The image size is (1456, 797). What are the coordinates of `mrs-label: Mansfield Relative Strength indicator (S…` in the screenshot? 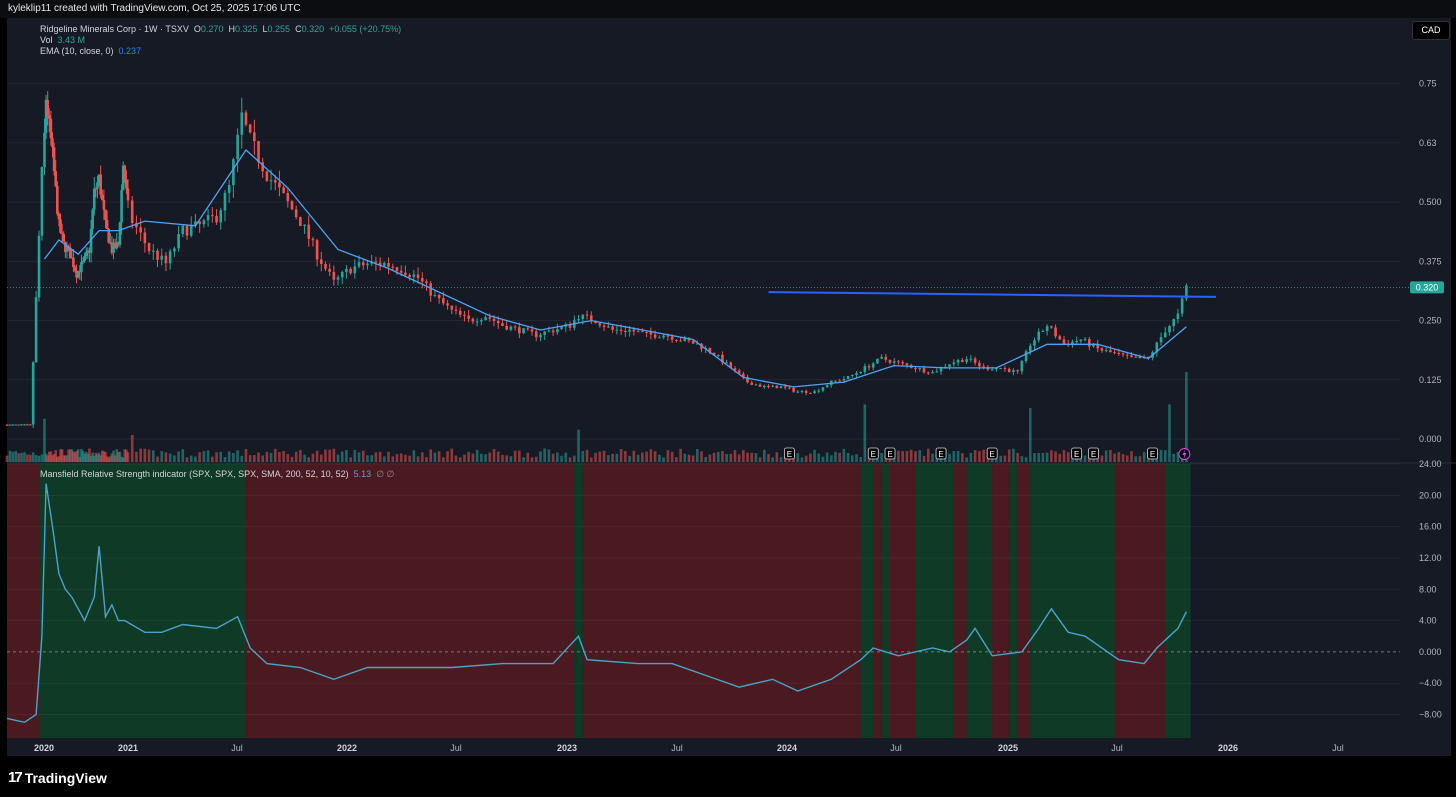 It's located at (194, 474).